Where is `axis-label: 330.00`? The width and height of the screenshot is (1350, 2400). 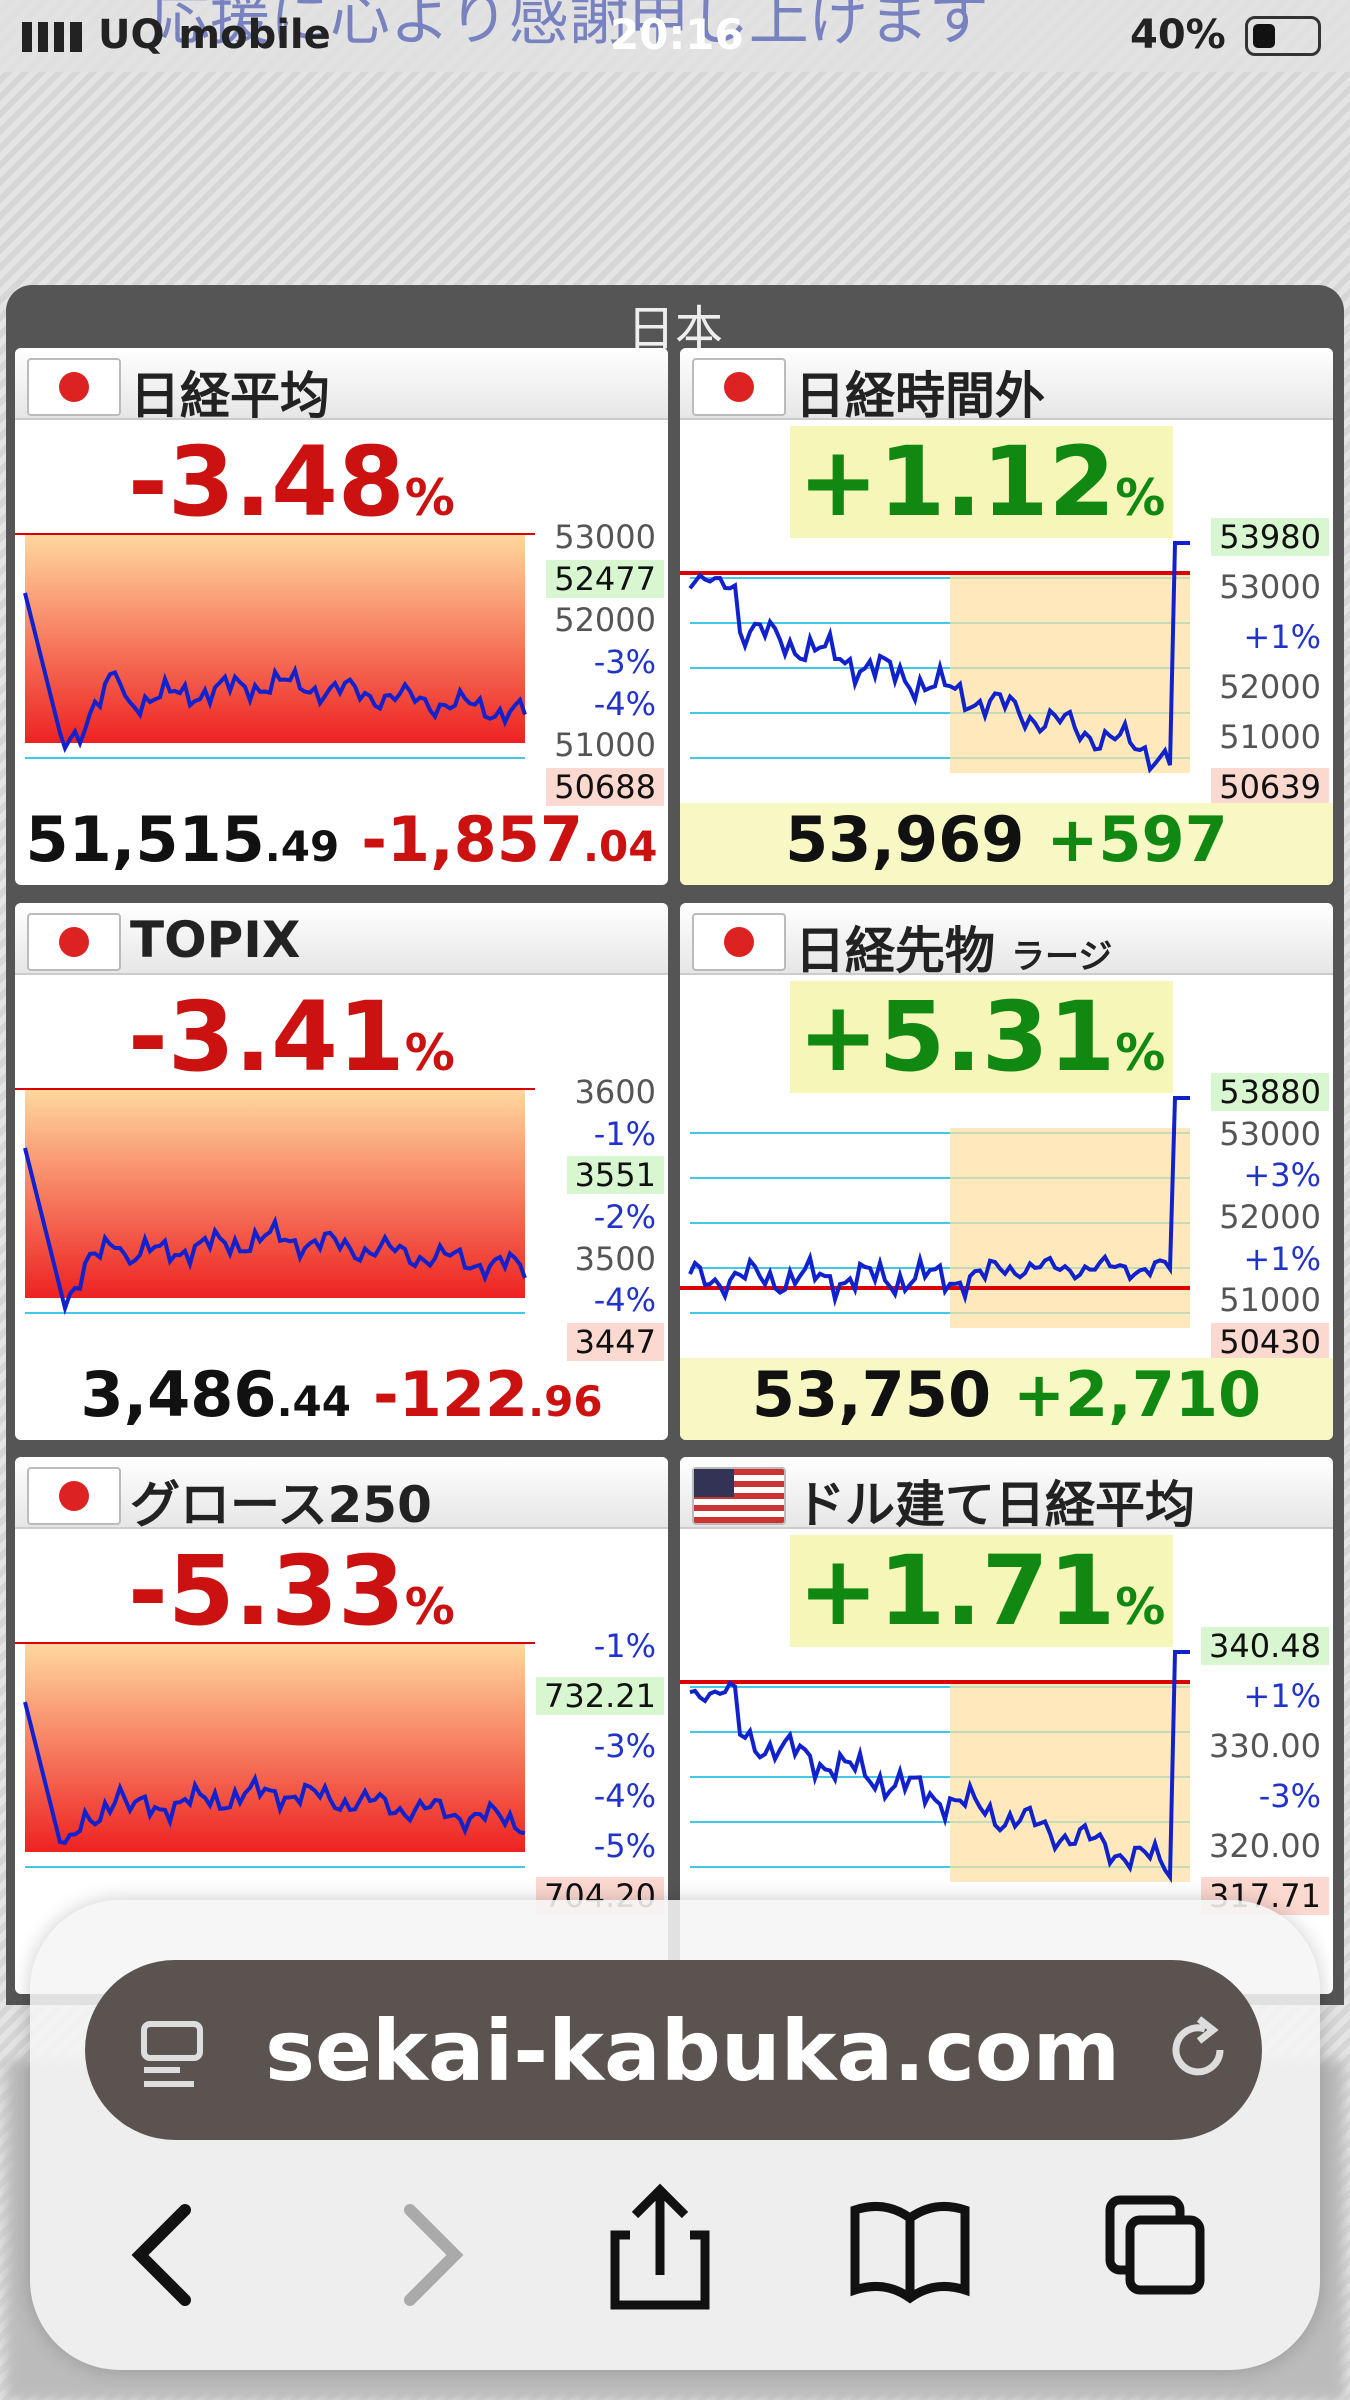 axis-label: 330.00 is located at coordinates (1265, 1746).